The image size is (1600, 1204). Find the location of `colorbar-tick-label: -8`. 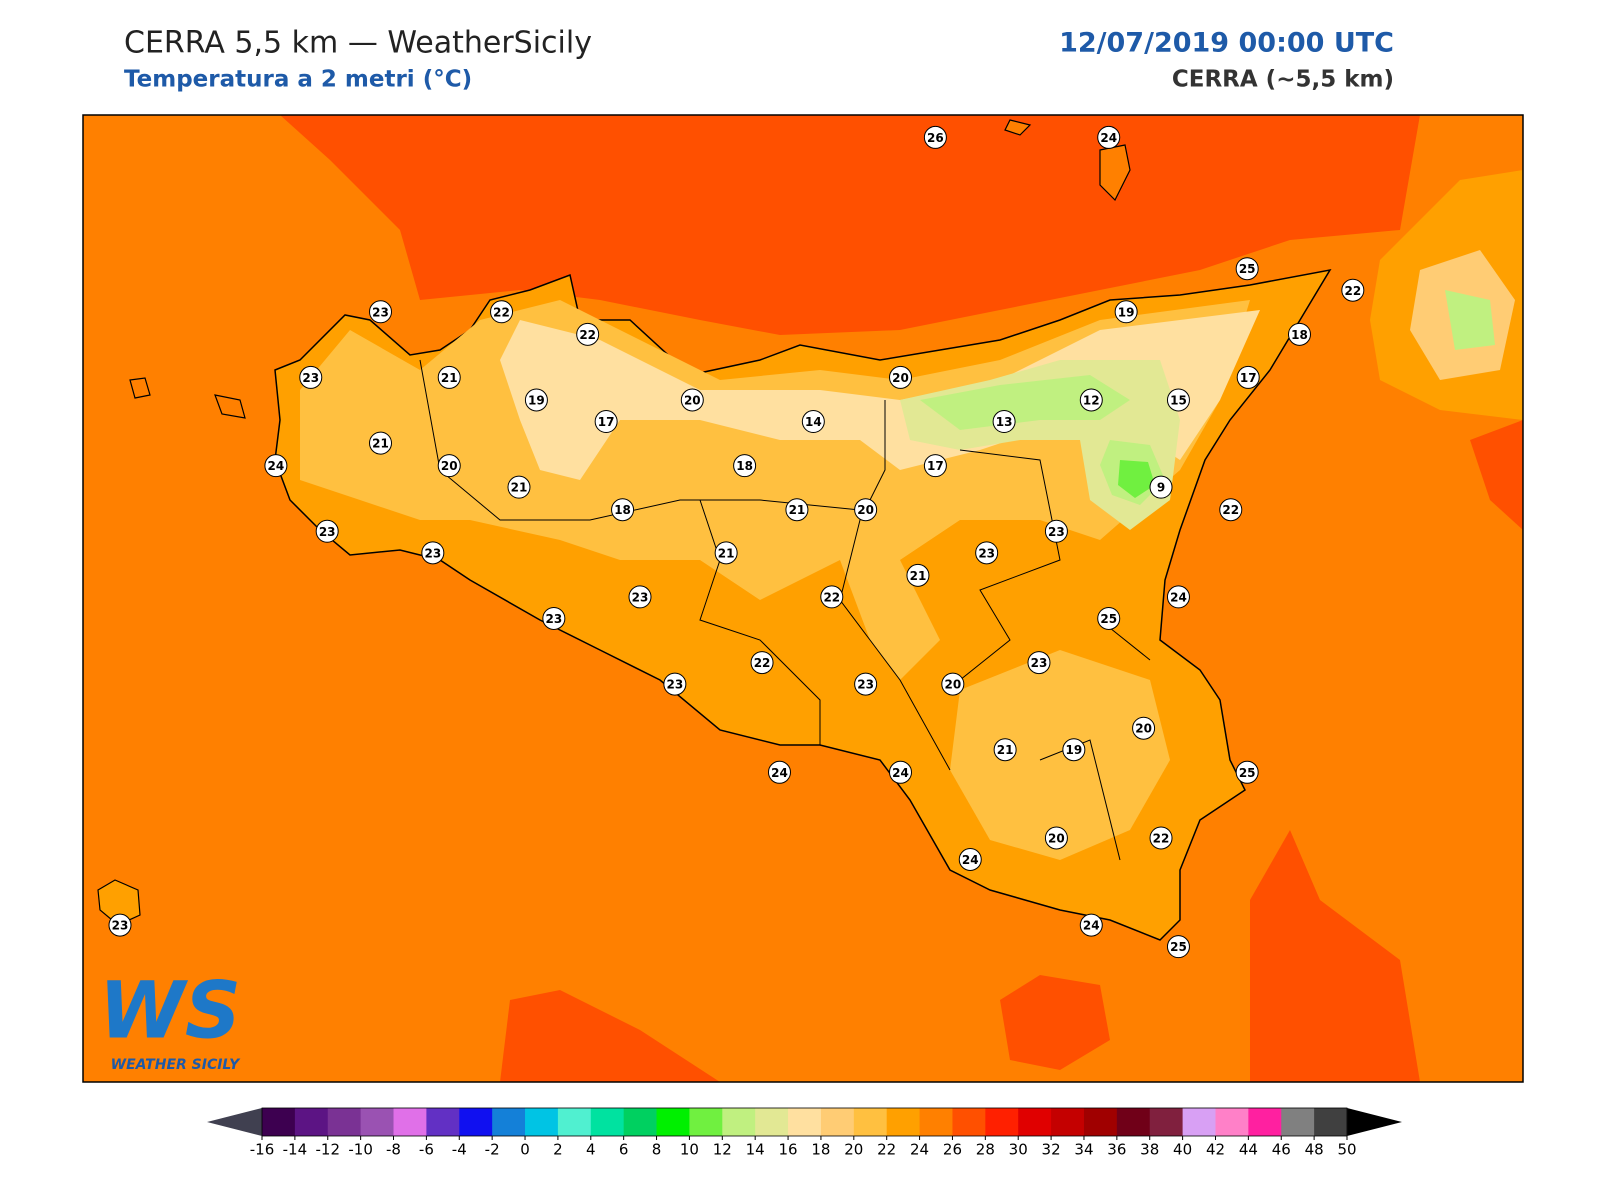

colorbar-tick-label: -8 is located at coordinates (393, 1150).